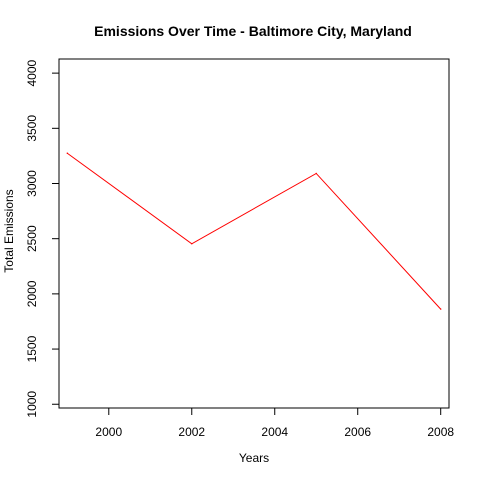  What do you see at coordinates (440, 432) in the screenshot?
I see `x-tick-label: 2008` at bounding box center [440, 432].